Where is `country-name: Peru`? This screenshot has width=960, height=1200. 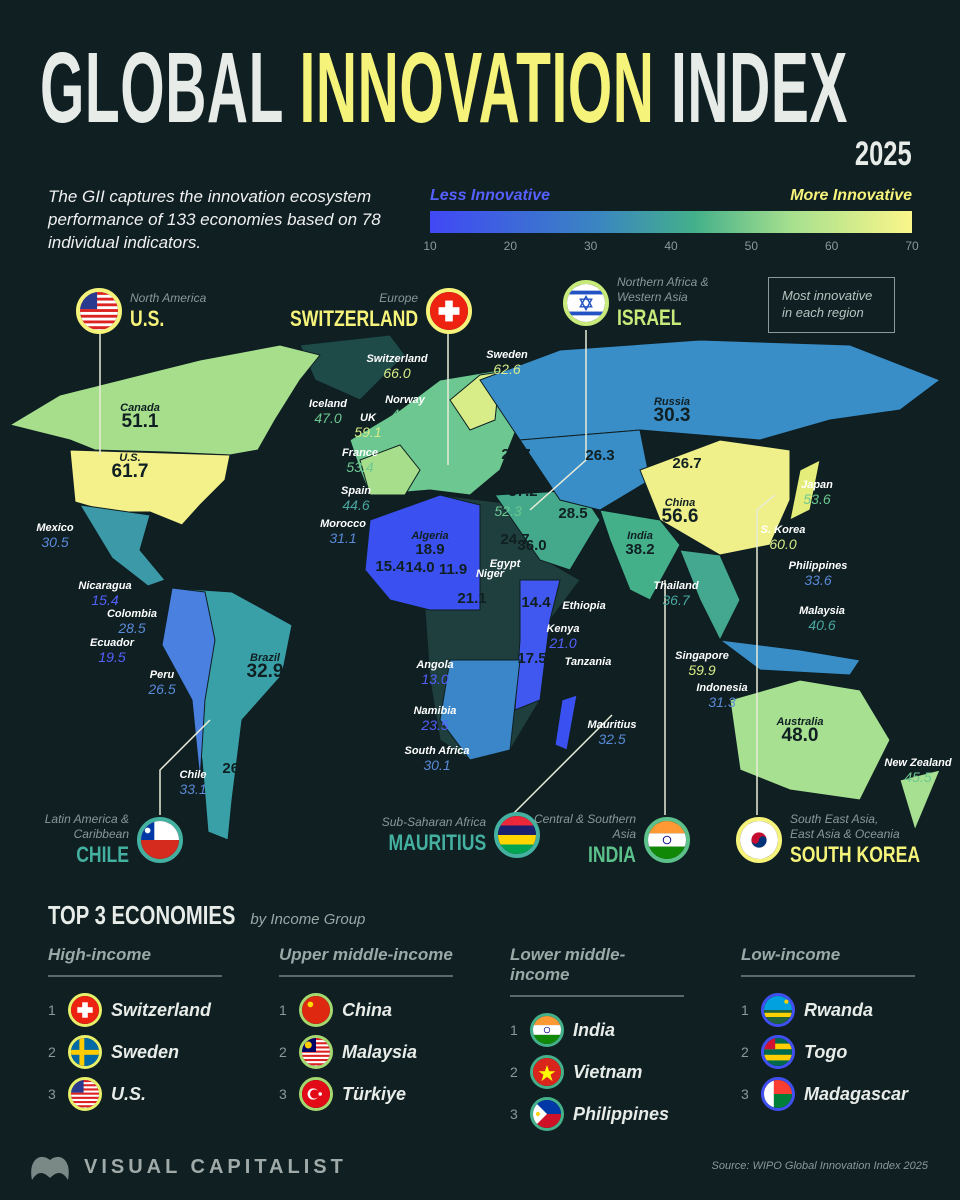
country-name: Peru is located at coordinates (162, 675).